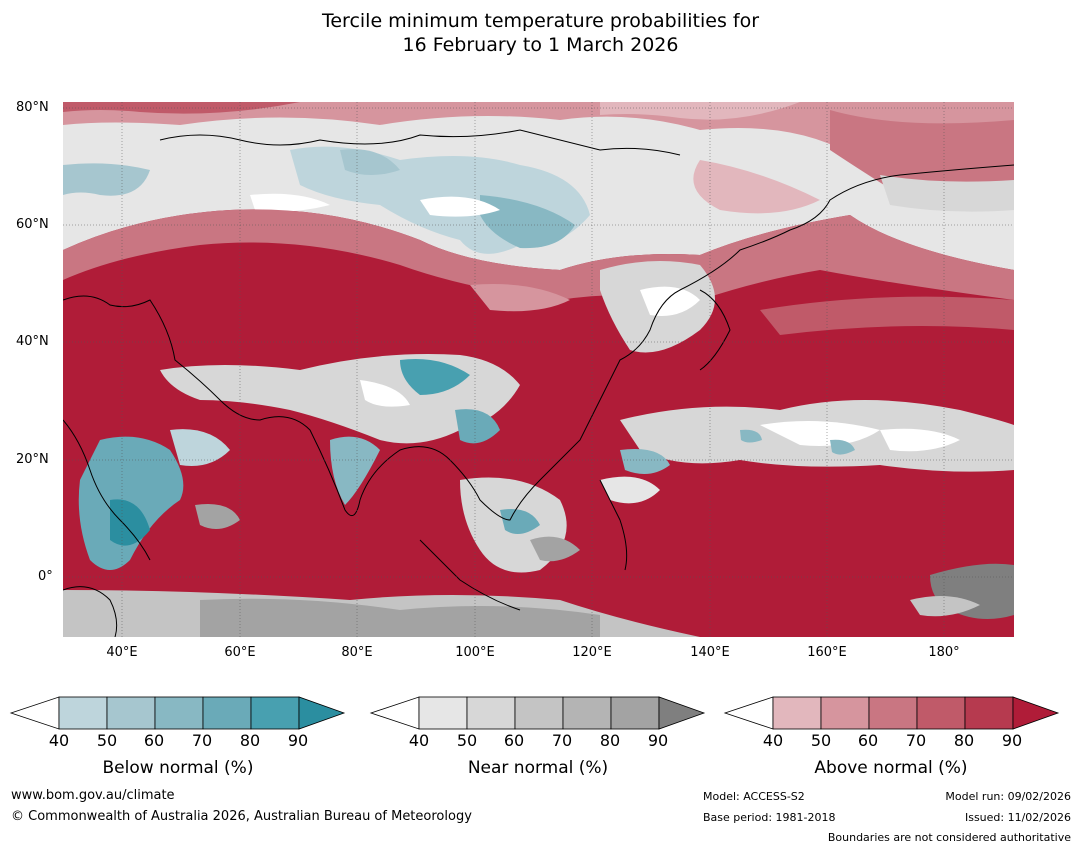 The width and height of the screenshot is (1081, 850). I want to click on colorbar-above-normal, so click(891, 713).